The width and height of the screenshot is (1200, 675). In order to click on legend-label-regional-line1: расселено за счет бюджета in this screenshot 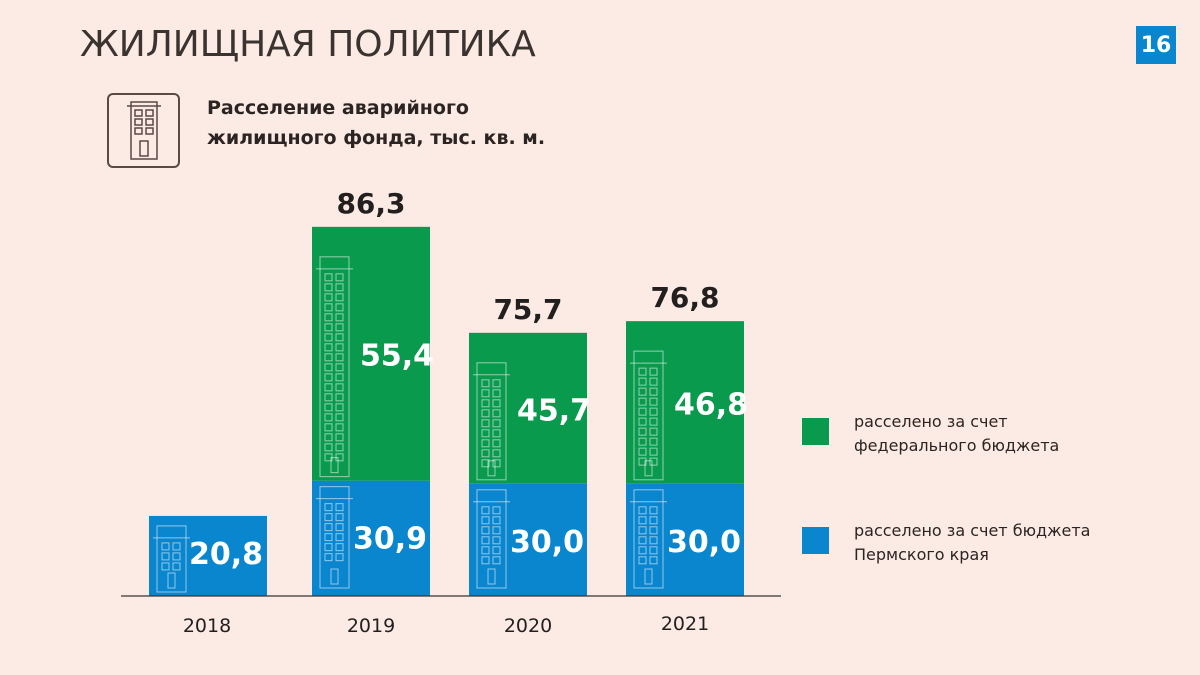, I will do `click(972, 530)`.